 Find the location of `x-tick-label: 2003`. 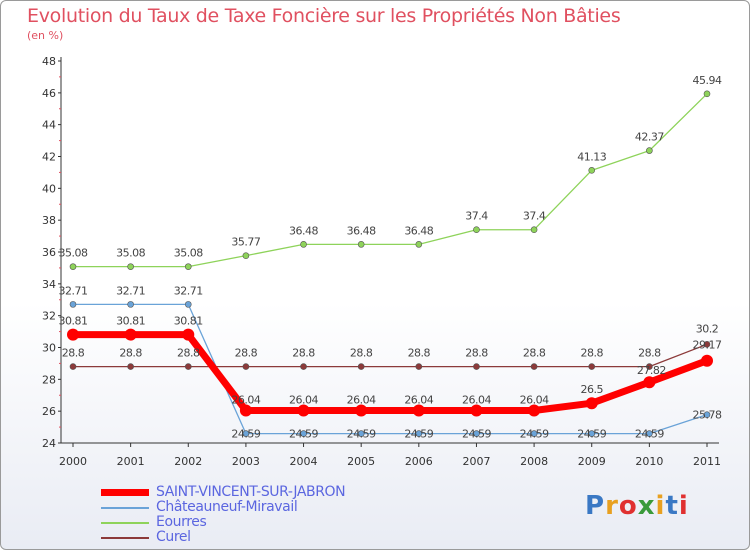

x-tick-label: 2003 is located at coordinates (246, 461).